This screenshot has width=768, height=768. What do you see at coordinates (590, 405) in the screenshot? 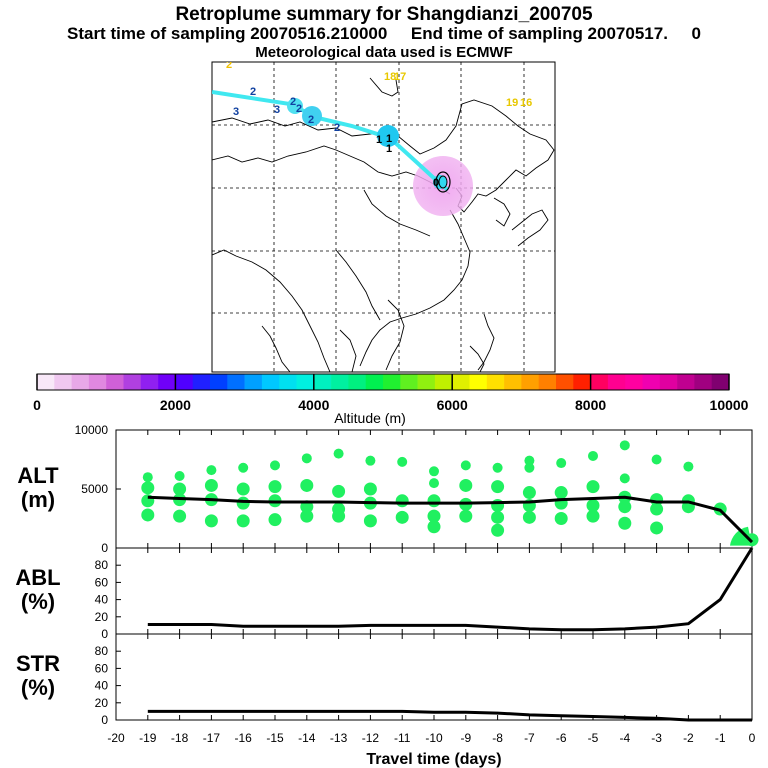
I see `colorbar-tick-label: 8000` at bounding box center [590, 405].